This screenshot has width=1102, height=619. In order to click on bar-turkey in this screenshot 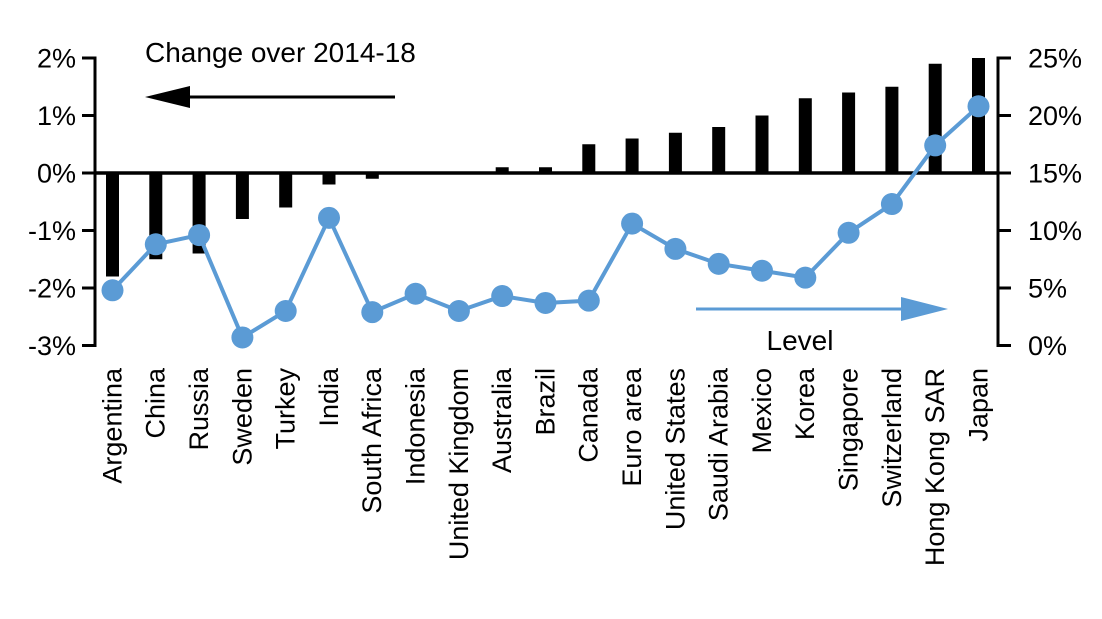, I will do `click(286, 190)`.